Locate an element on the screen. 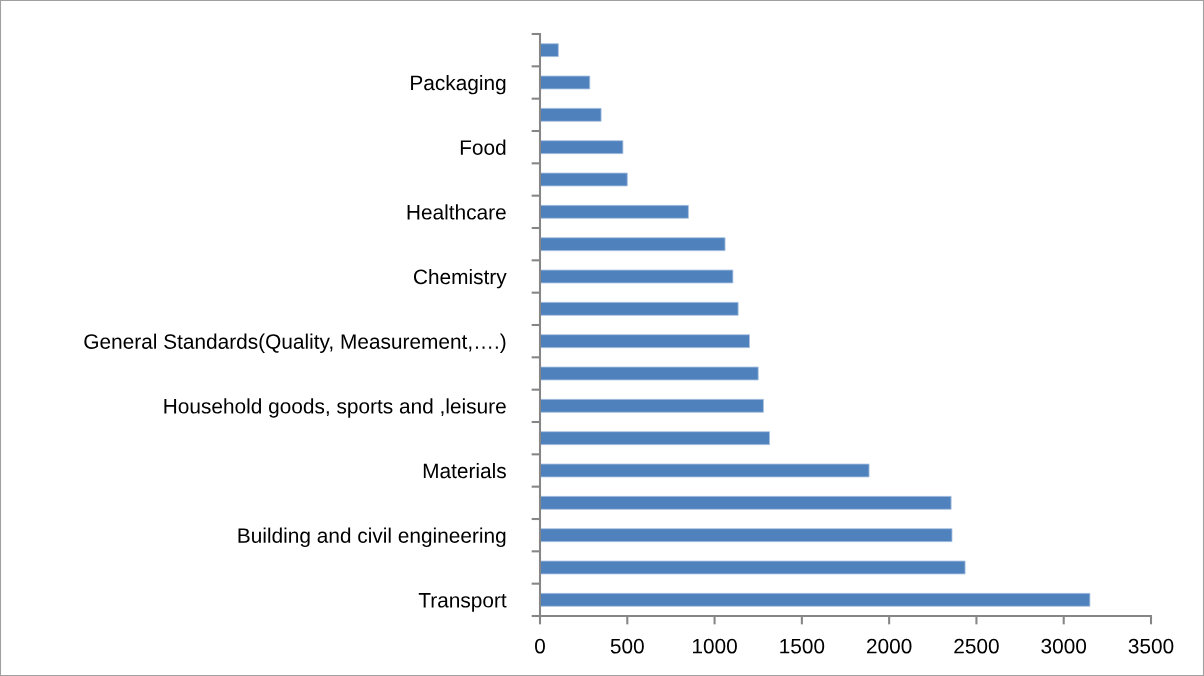 The height and width of the screenshot is (676, 1204). y-tick-label: Building and civil engineering is located at coordinates (372, 537).